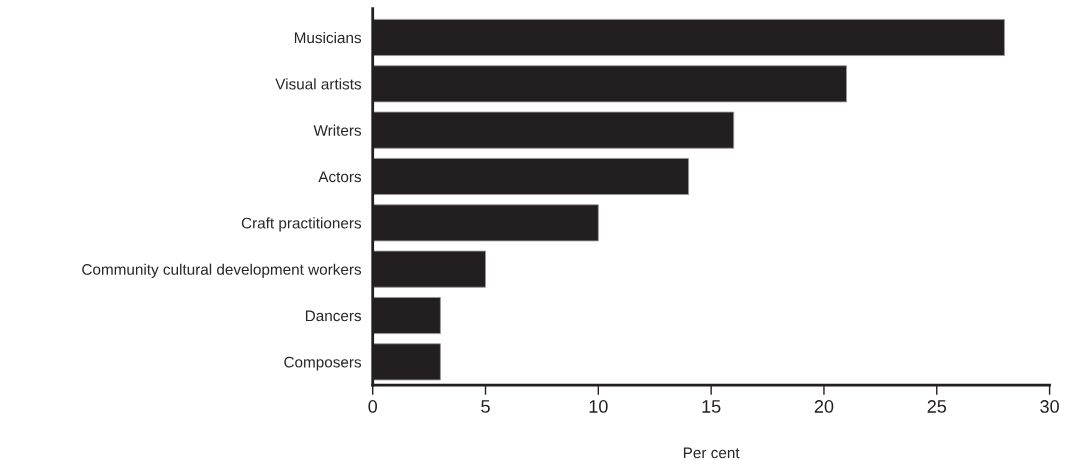 Image resolution: width=1071 pixels, height=460 pixels. What do you see at coordinates (711, 453) in the screenshot?
I see `x-axis-title: Per cent` at bounding box center [711, 453].